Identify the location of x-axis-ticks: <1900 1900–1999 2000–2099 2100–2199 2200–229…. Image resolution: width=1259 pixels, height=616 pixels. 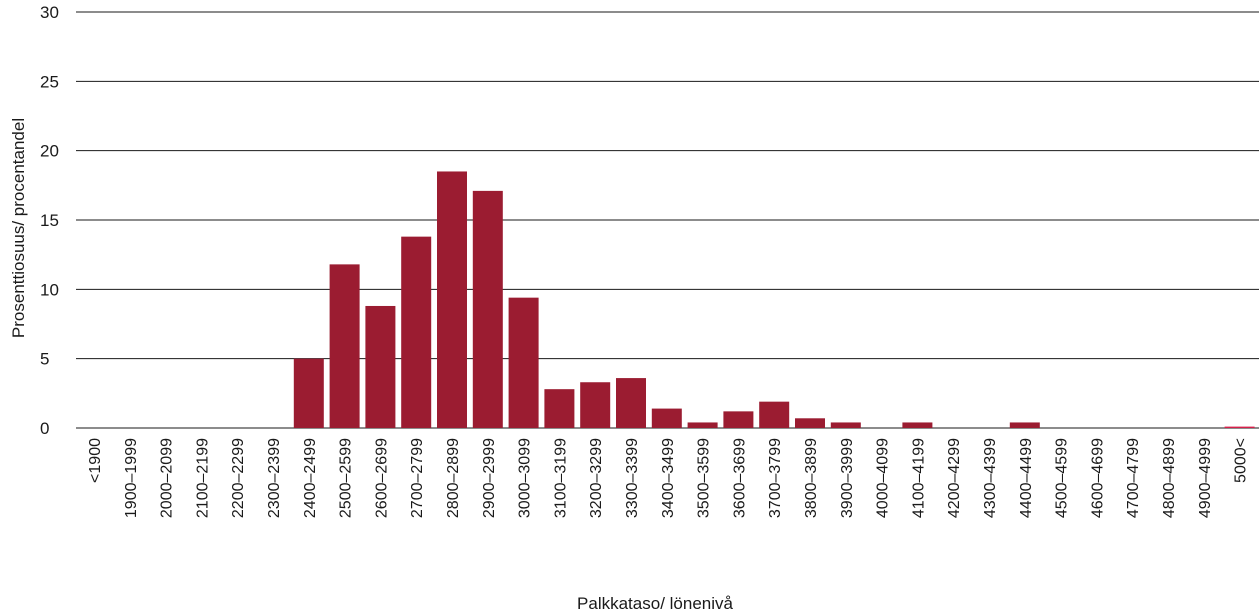
(668, 478).